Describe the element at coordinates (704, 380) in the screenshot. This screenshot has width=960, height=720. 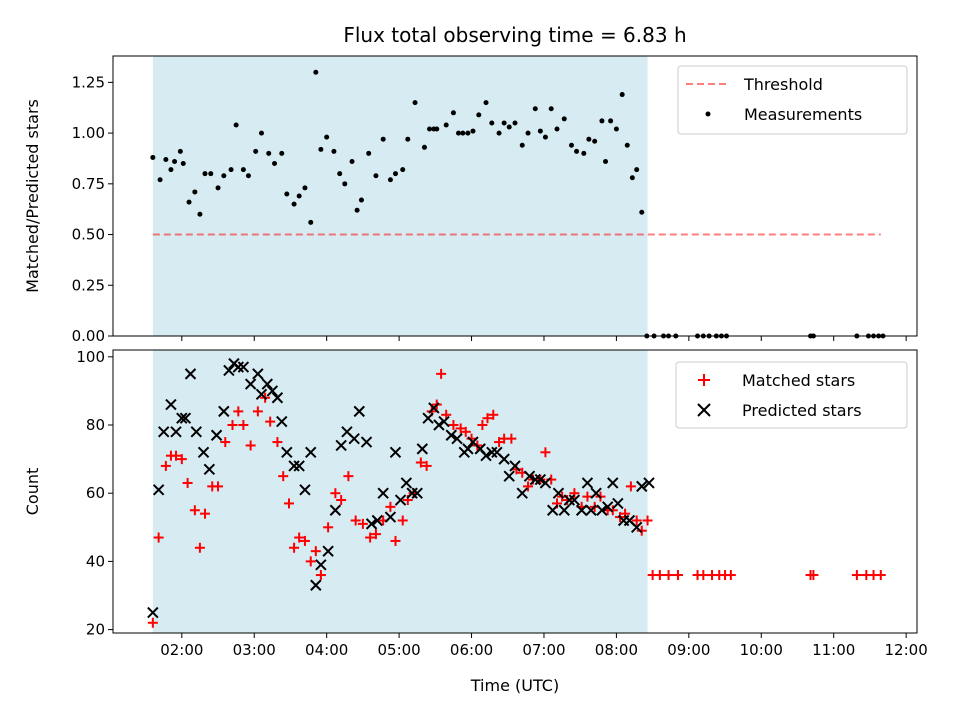
I see `legend-matched-swatch` at that location.